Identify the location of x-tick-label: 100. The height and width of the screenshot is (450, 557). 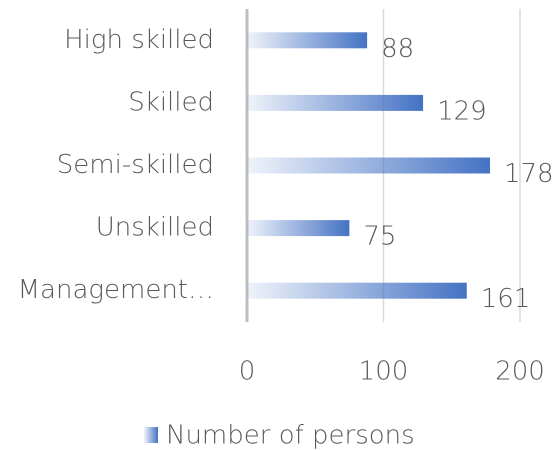
(384, 372).